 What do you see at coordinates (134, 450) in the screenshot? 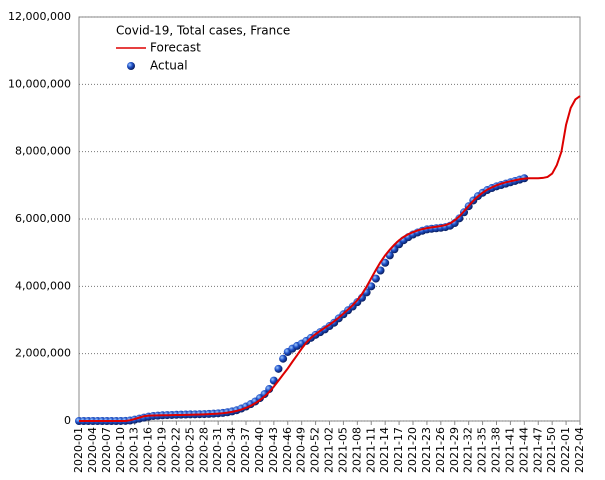
I see `x-tick-label: 2020-13` at bounding box center [134, 450].